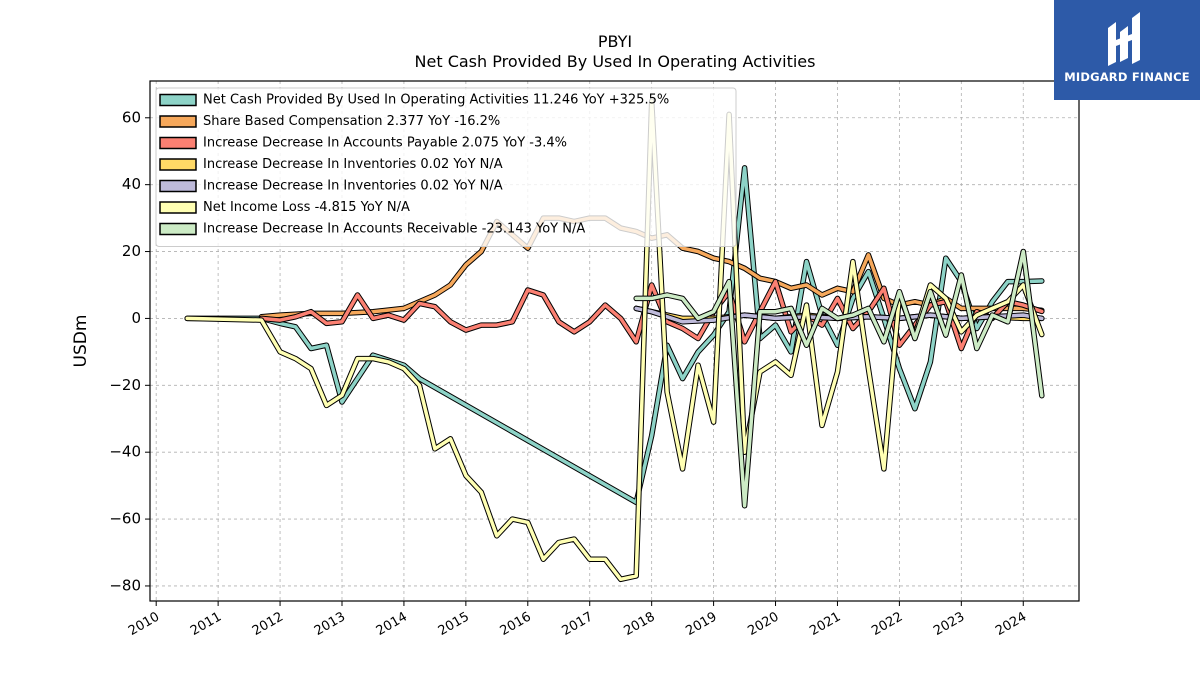 The width and height of the screenshot is (1200, 675). I want to click on x-tick-label: 2013, so click(330, 624).